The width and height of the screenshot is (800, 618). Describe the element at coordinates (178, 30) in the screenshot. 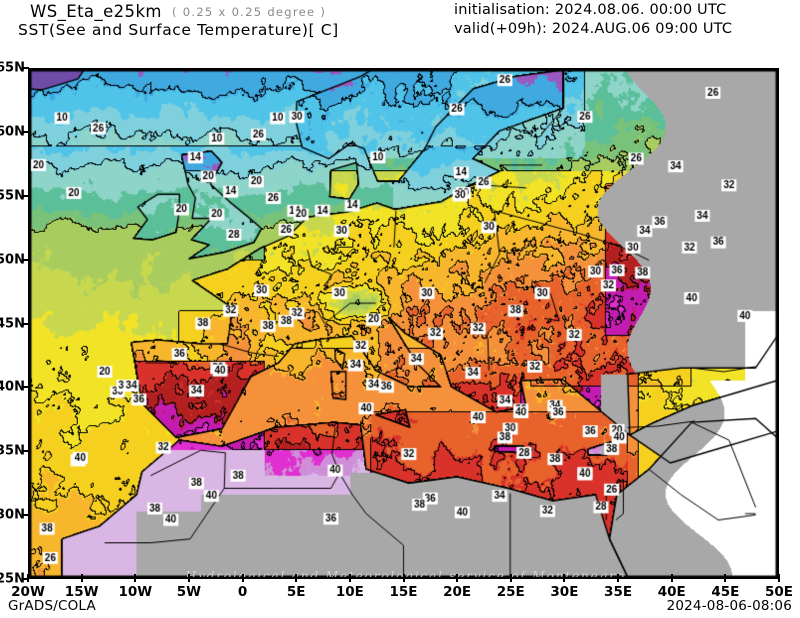

I see `variable-title-label: SST(See and Surface Temperature)[ C]` at that location.